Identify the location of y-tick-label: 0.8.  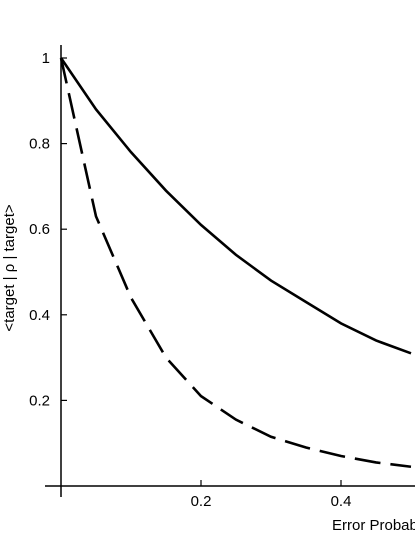
(39, 144).